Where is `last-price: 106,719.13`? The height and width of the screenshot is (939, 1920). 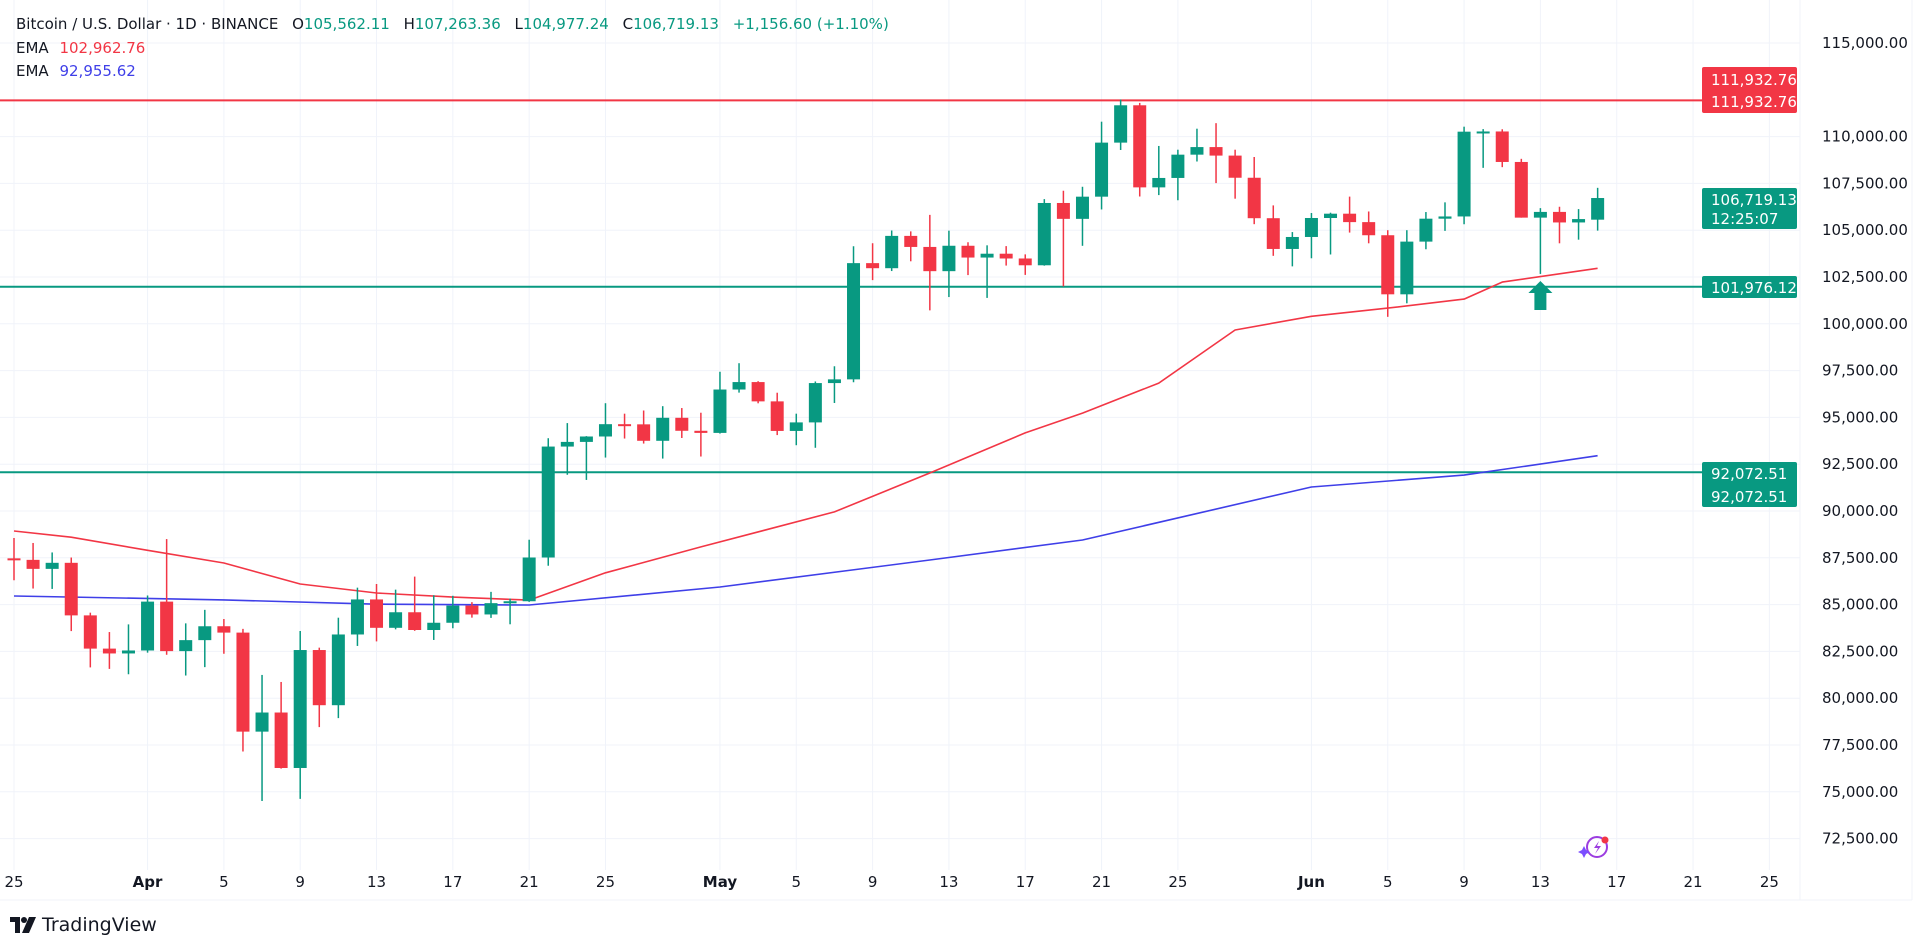 last-price: 106,719.13 is located at coordinates (1754, 200).